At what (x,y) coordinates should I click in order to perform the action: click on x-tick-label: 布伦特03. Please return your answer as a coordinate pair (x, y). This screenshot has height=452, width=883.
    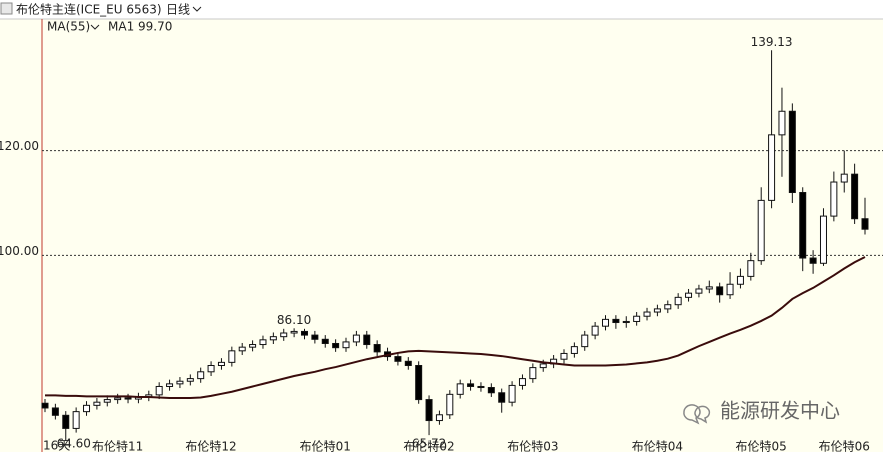
    Looking at the image, I should click on (532, 445).